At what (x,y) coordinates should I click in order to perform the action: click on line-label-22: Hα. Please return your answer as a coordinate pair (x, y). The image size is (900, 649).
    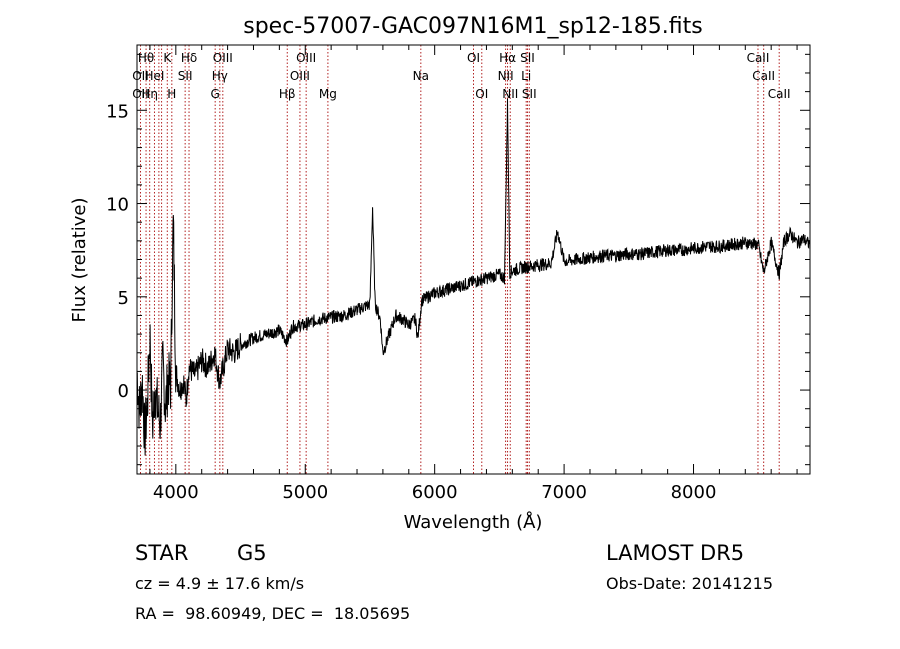
    Looking at the image, I should click on (507, 58).